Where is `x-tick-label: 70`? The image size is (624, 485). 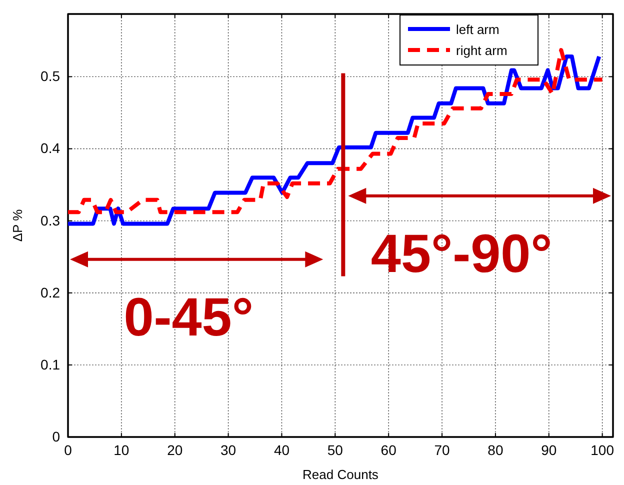
x-tick-label: 70 is located at coordinates (442, 450).